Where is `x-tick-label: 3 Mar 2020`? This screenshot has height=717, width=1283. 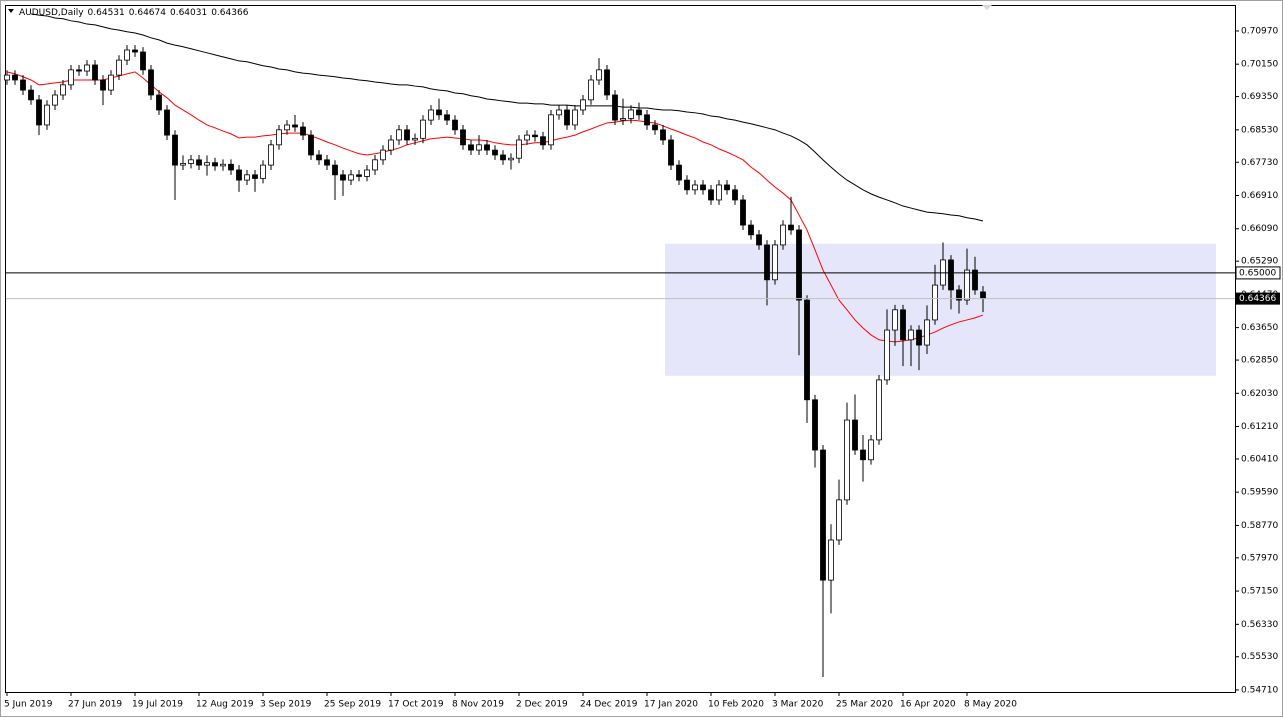 x-tick-label: 3 Mar 2020 is located at coordinates (798, 705).